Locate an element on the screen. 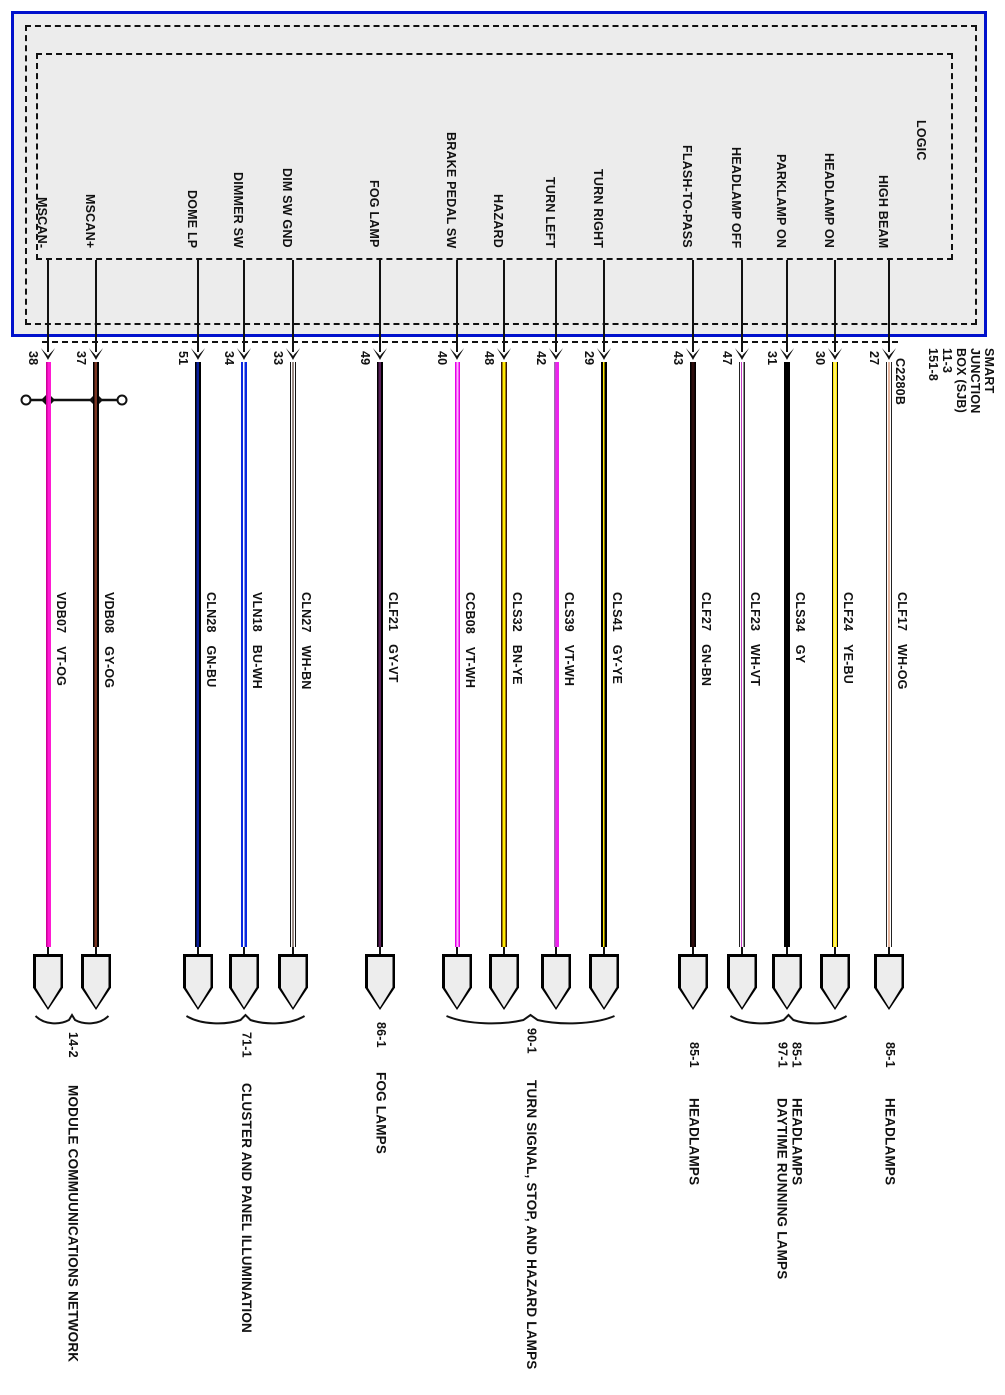  circuit-label: CLF17 WH-OG is located at coordinates (902, 641).